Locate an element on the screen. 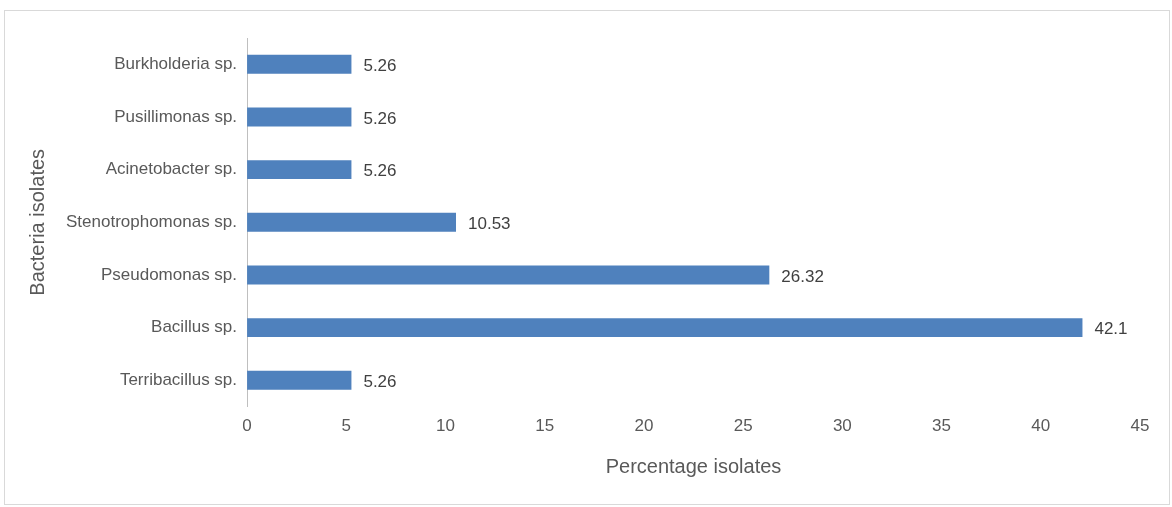  y-tick-label: Burkholderia sp. is located at coordinates (176, 64).